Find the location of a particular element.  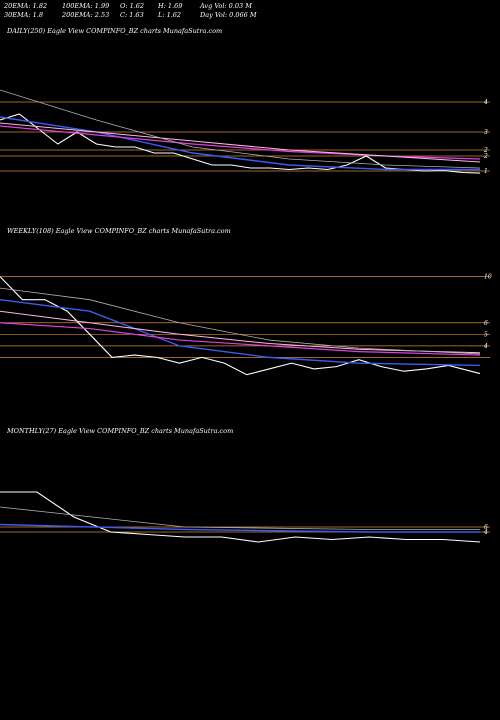

weekly-chart-svg: 10 6 5 4 is located at coordinates (246, 325).